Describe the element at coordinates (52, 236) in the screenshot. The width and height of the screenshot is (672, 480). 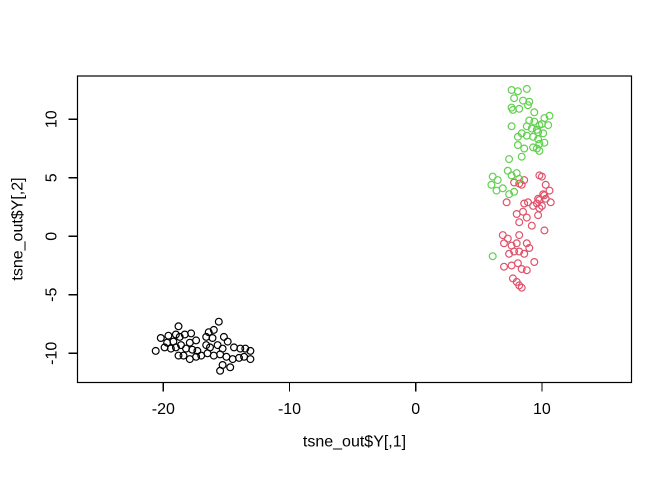
I see `y-tick-label: 0` at that location.